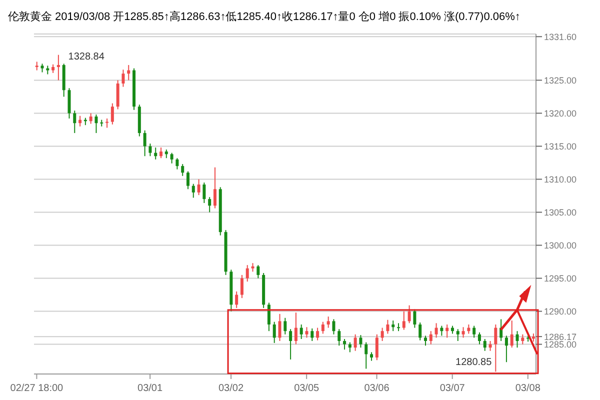 This screenshot has height=400, width=600. I want to click on annotation: 1328.84, so click(86, 56).